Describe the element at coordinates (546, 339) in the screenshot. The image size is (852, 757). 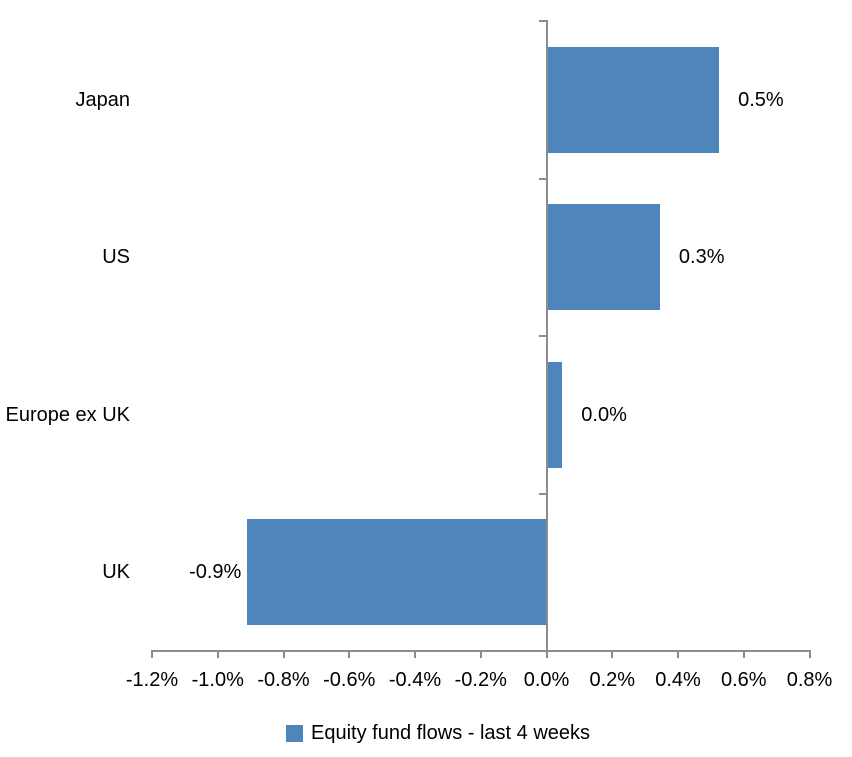
I see `zero-axis-line` at that location.